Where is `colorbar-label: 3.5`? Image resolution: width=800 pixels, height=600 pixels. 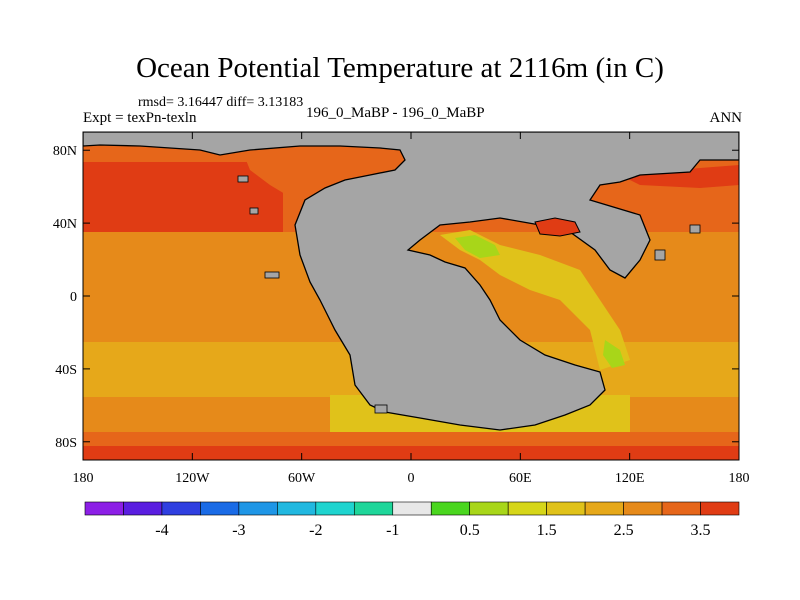
colorbar-label: 3.5 is located at coordinates (701, 530).